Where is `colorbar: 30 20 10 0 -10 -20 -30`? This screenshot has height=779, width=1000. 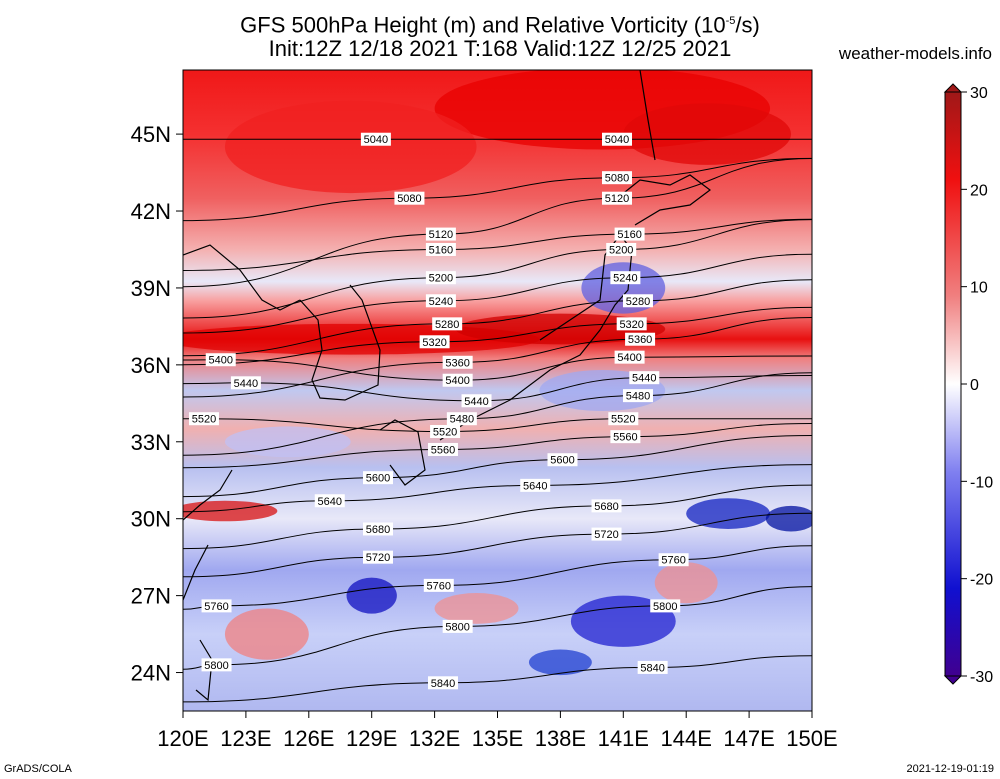
colorbar: 30 20 10 0 -10 -20 -30 is located at coordinates (968, 384).